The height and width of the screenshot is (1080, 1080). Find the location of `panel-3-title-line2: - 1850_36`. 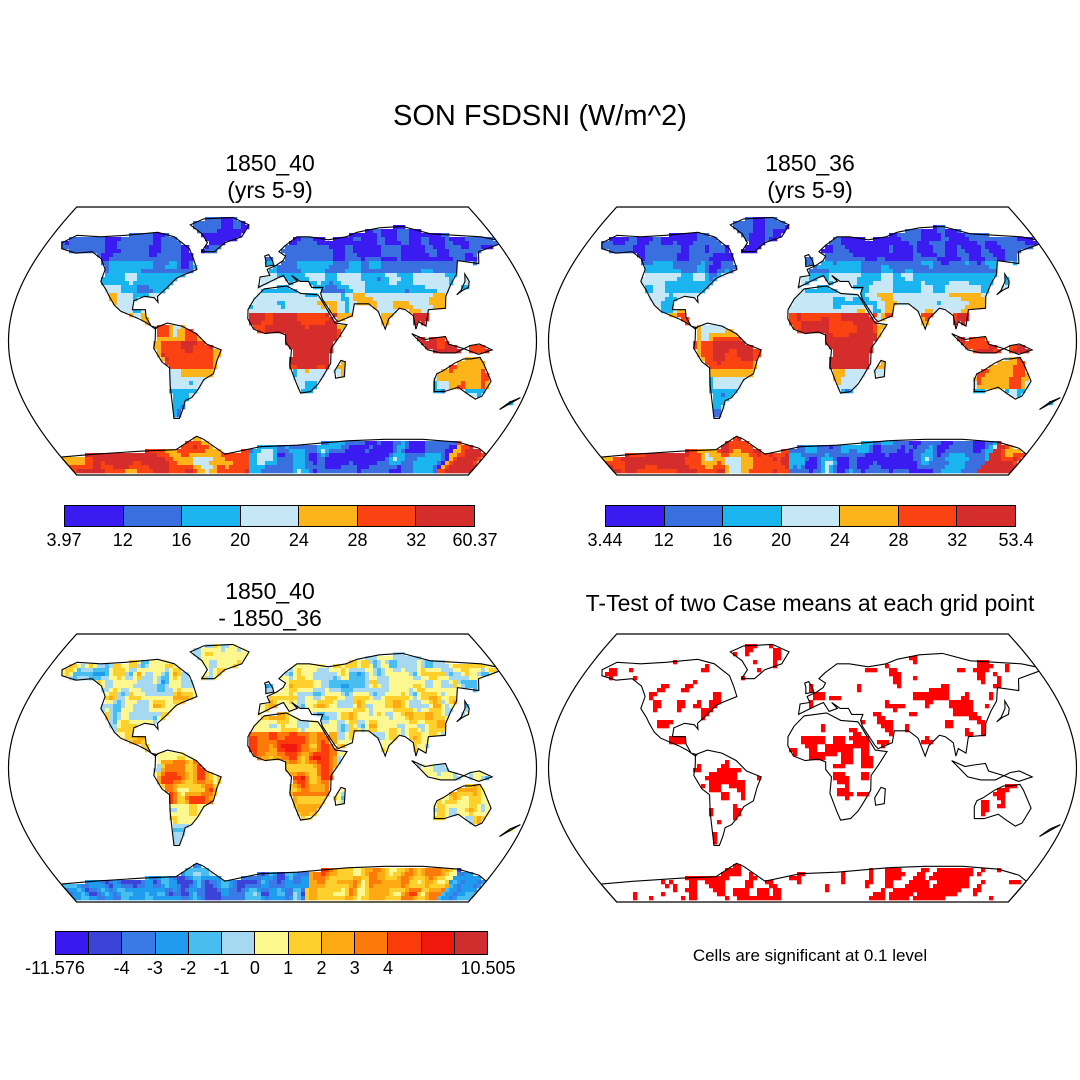

panel-3-title-line2: - 1850_36 is located at coordinates (270, 618).